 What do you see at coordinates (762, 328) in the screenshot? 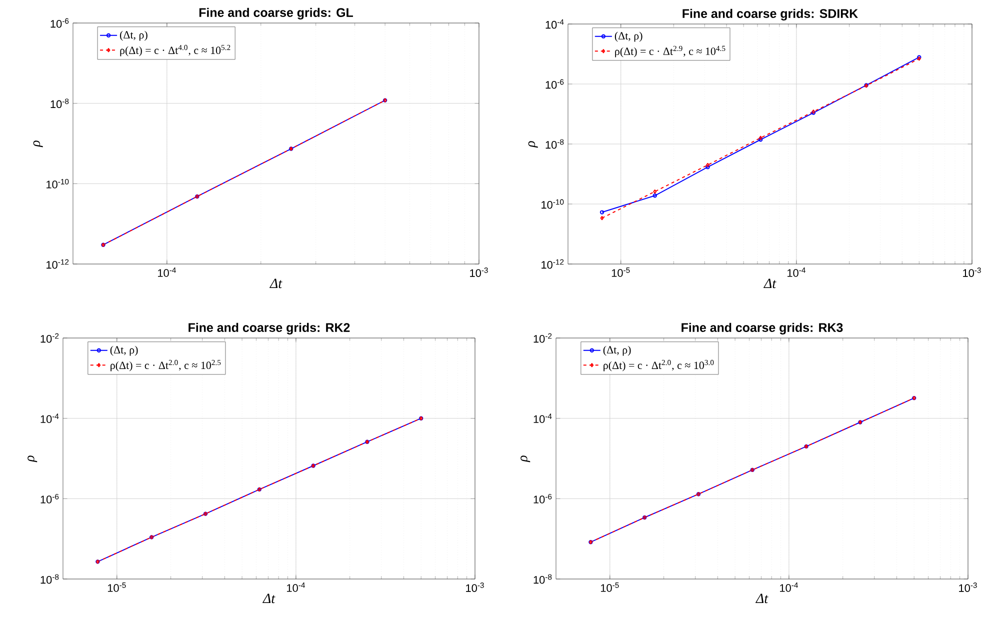
I see `chart-title: Fine and coarse grids: RK3` at bounding box center [762, 328].